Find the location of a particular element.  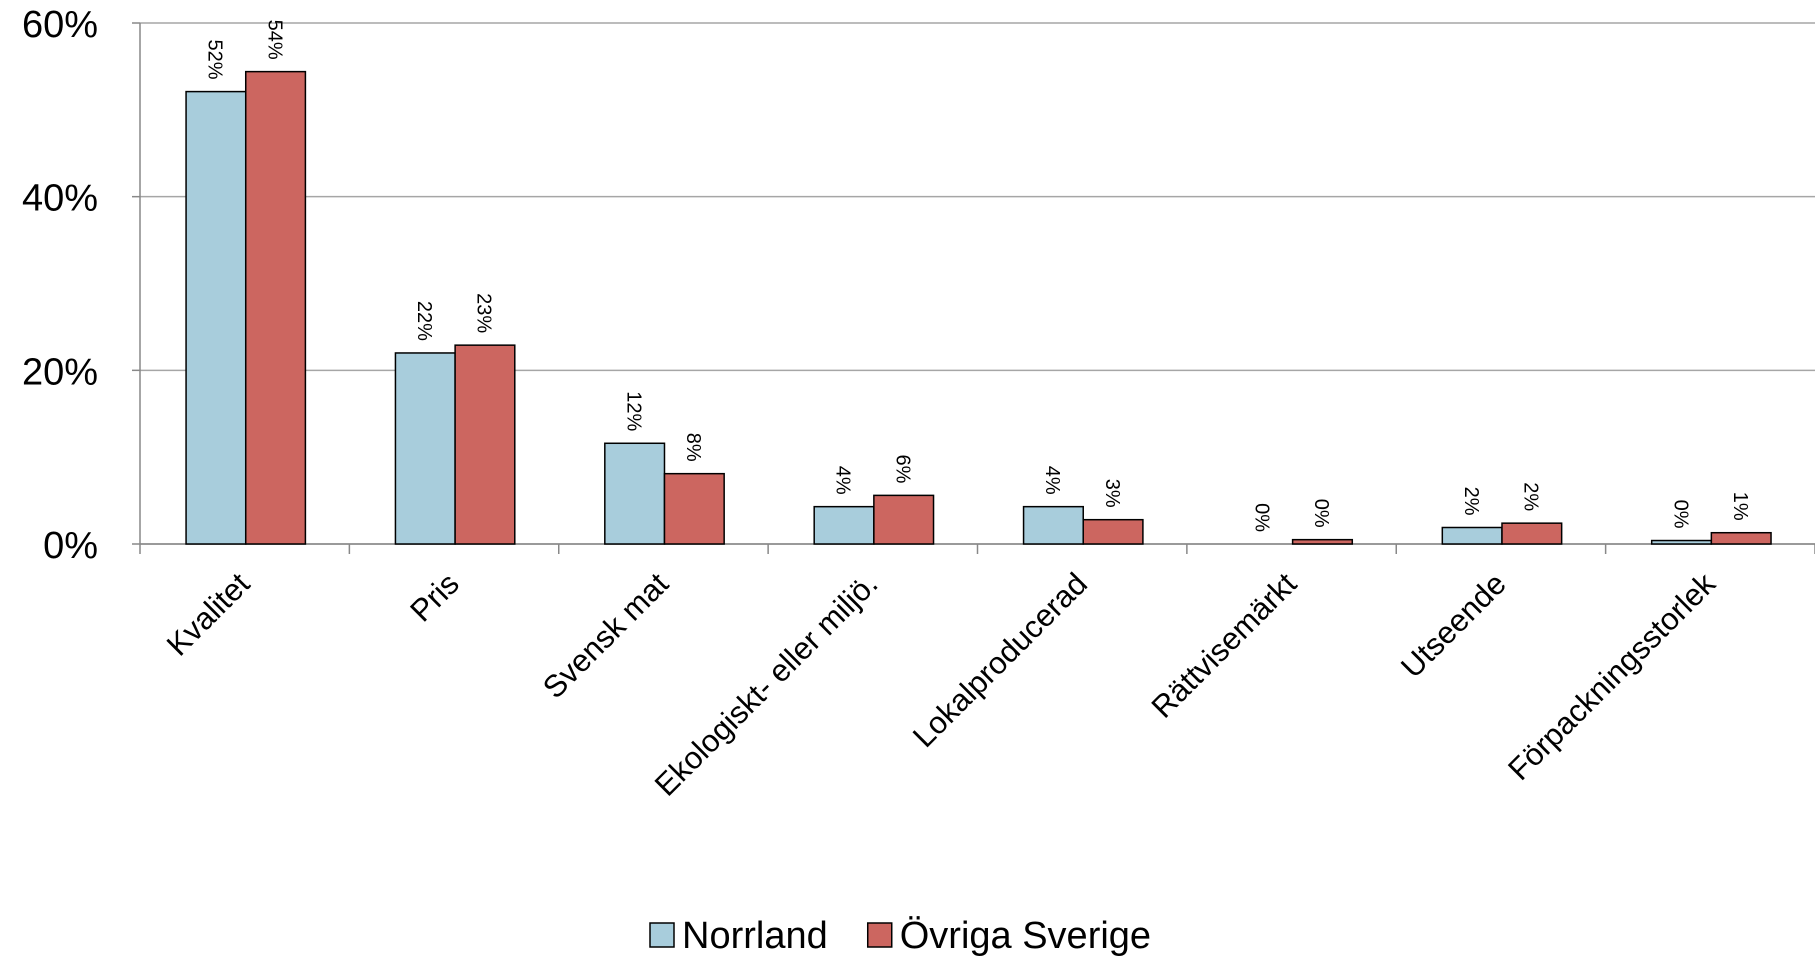

y-tick-label: 20% is located at coordinates (60, 372).